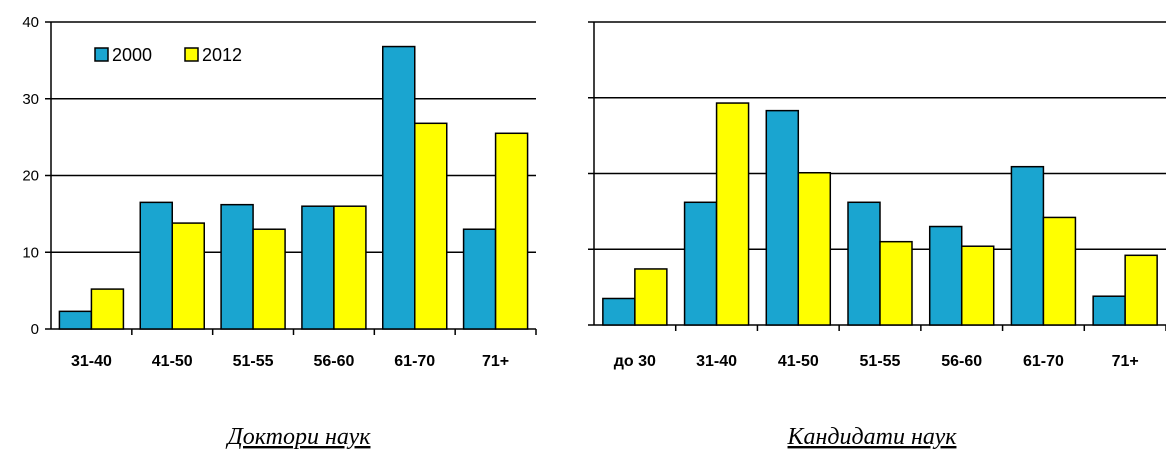  I want to click on y-tick-label: 20, so click(30, 176).